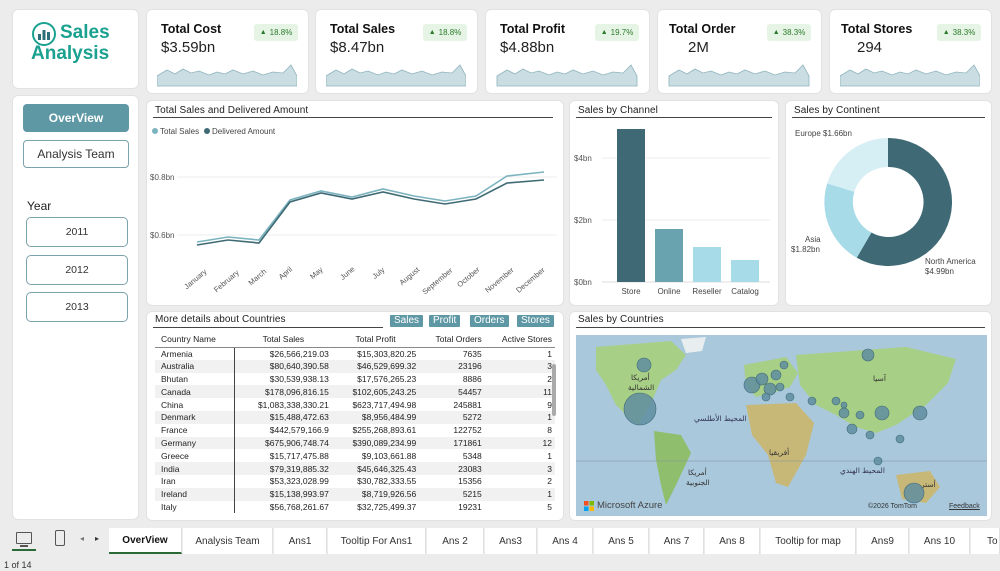 This screenshot has height=571, width=1000. Describe the element at coordinates (355, 417) in the screenshot. I see `table-row: Denmark $15,488,472.63 $8,956,484.99 5272 1` at that location.